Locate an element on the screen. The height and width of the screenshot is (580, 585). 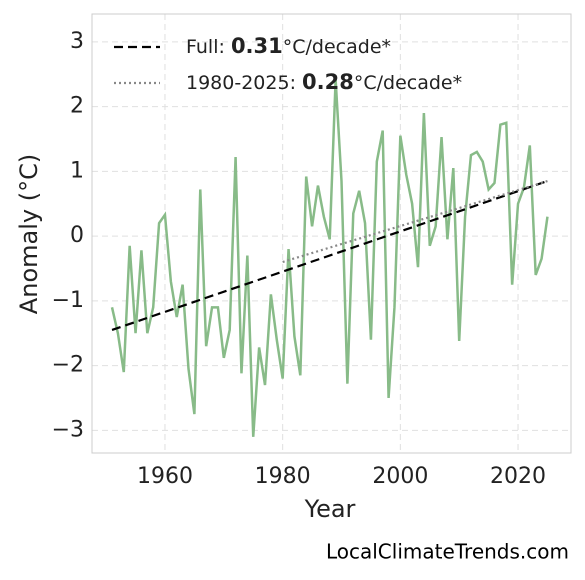
x-tick-label: 2020 is located at coordinates (518, 476).